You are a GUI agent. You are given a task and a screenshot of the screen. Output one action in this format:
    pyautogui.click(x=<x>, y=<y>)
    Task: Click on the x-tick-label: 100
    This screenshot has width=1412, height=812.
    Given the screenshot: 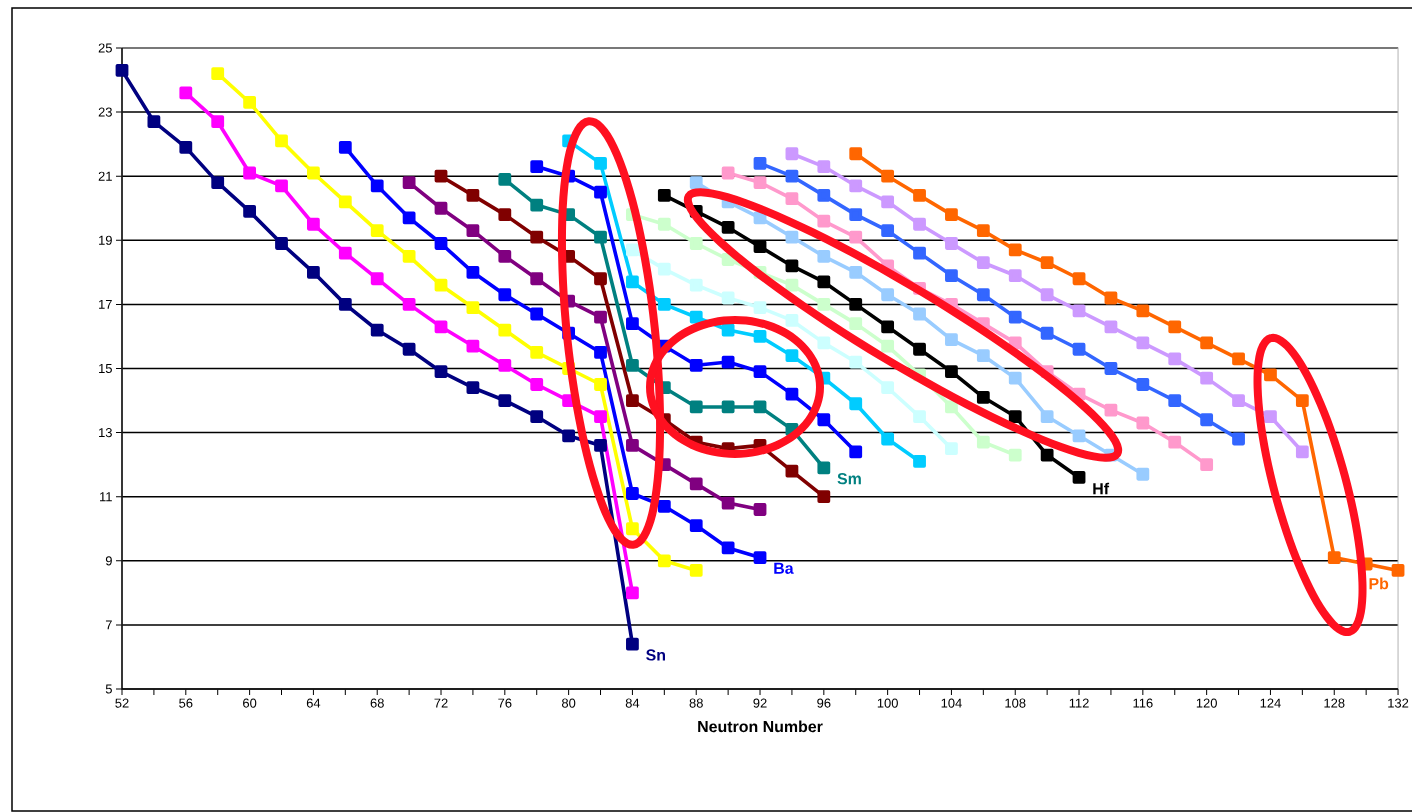 What is the action you would take?
    pyautogui.click(x=887, y=703)
    